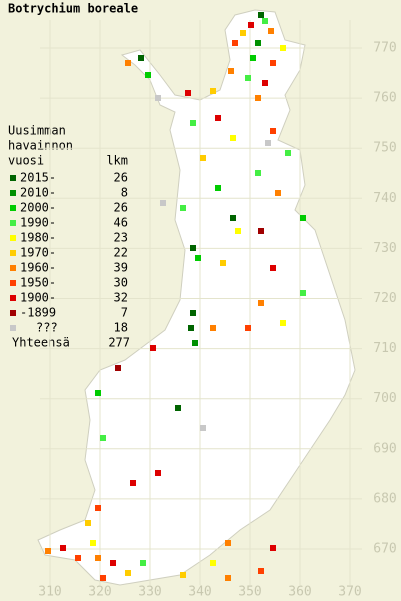  Describe the element at coordinates (26, 161) in the screenshot. I see `legend-subheading: vuosi` at that location.